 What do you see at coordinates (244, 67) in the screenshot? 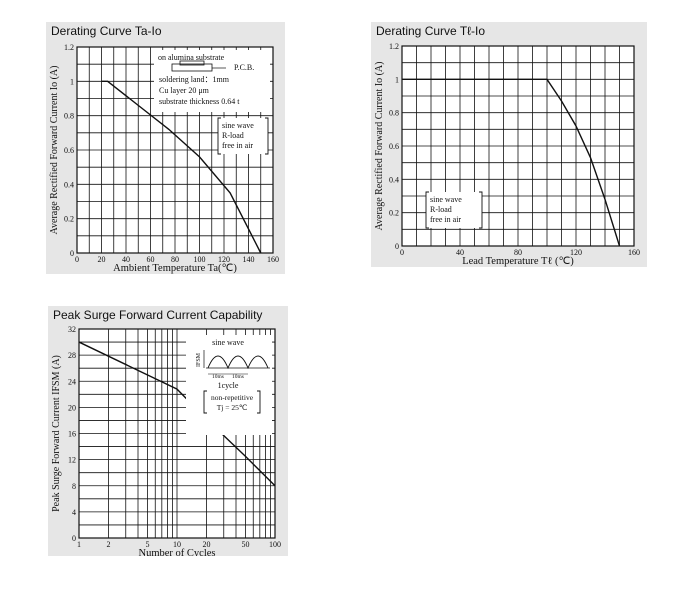
I see `pcb-label: P.C.B.` at bounding box center [244, 67].